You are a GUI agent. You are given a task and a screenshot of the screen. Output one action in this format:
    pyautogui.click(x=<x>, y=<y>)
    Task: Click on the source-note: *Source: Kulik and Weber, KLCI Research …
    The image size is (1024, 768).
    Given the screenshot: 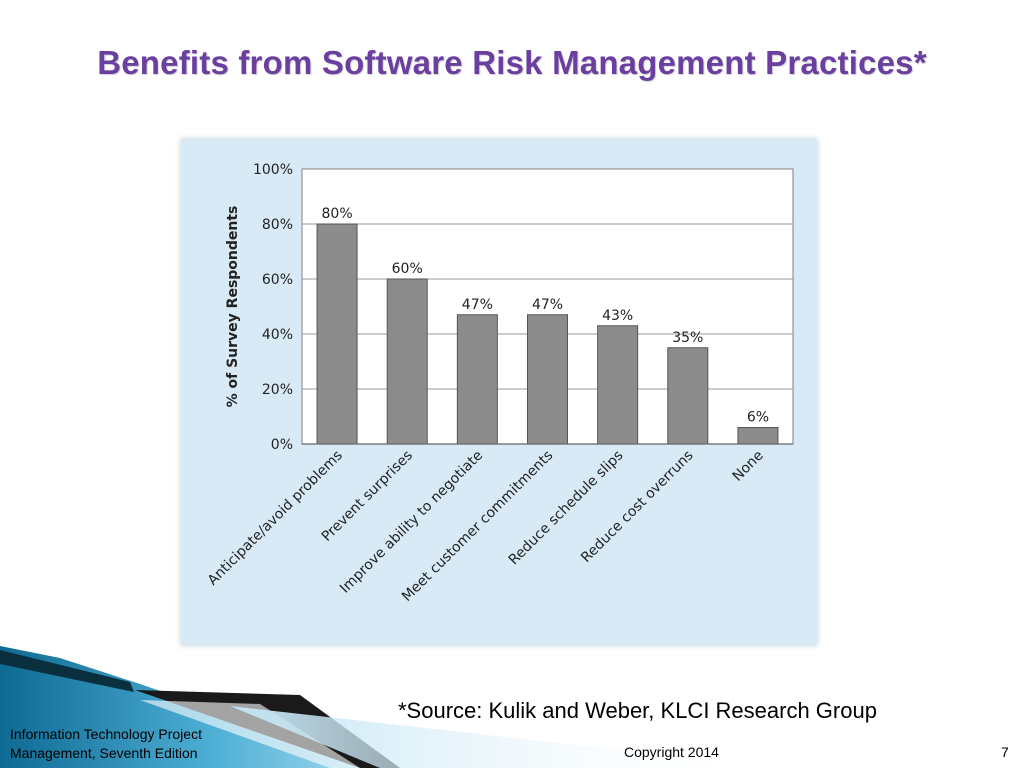 What is the action you would take?
    pyautogui.click(x=637, y=710)
    